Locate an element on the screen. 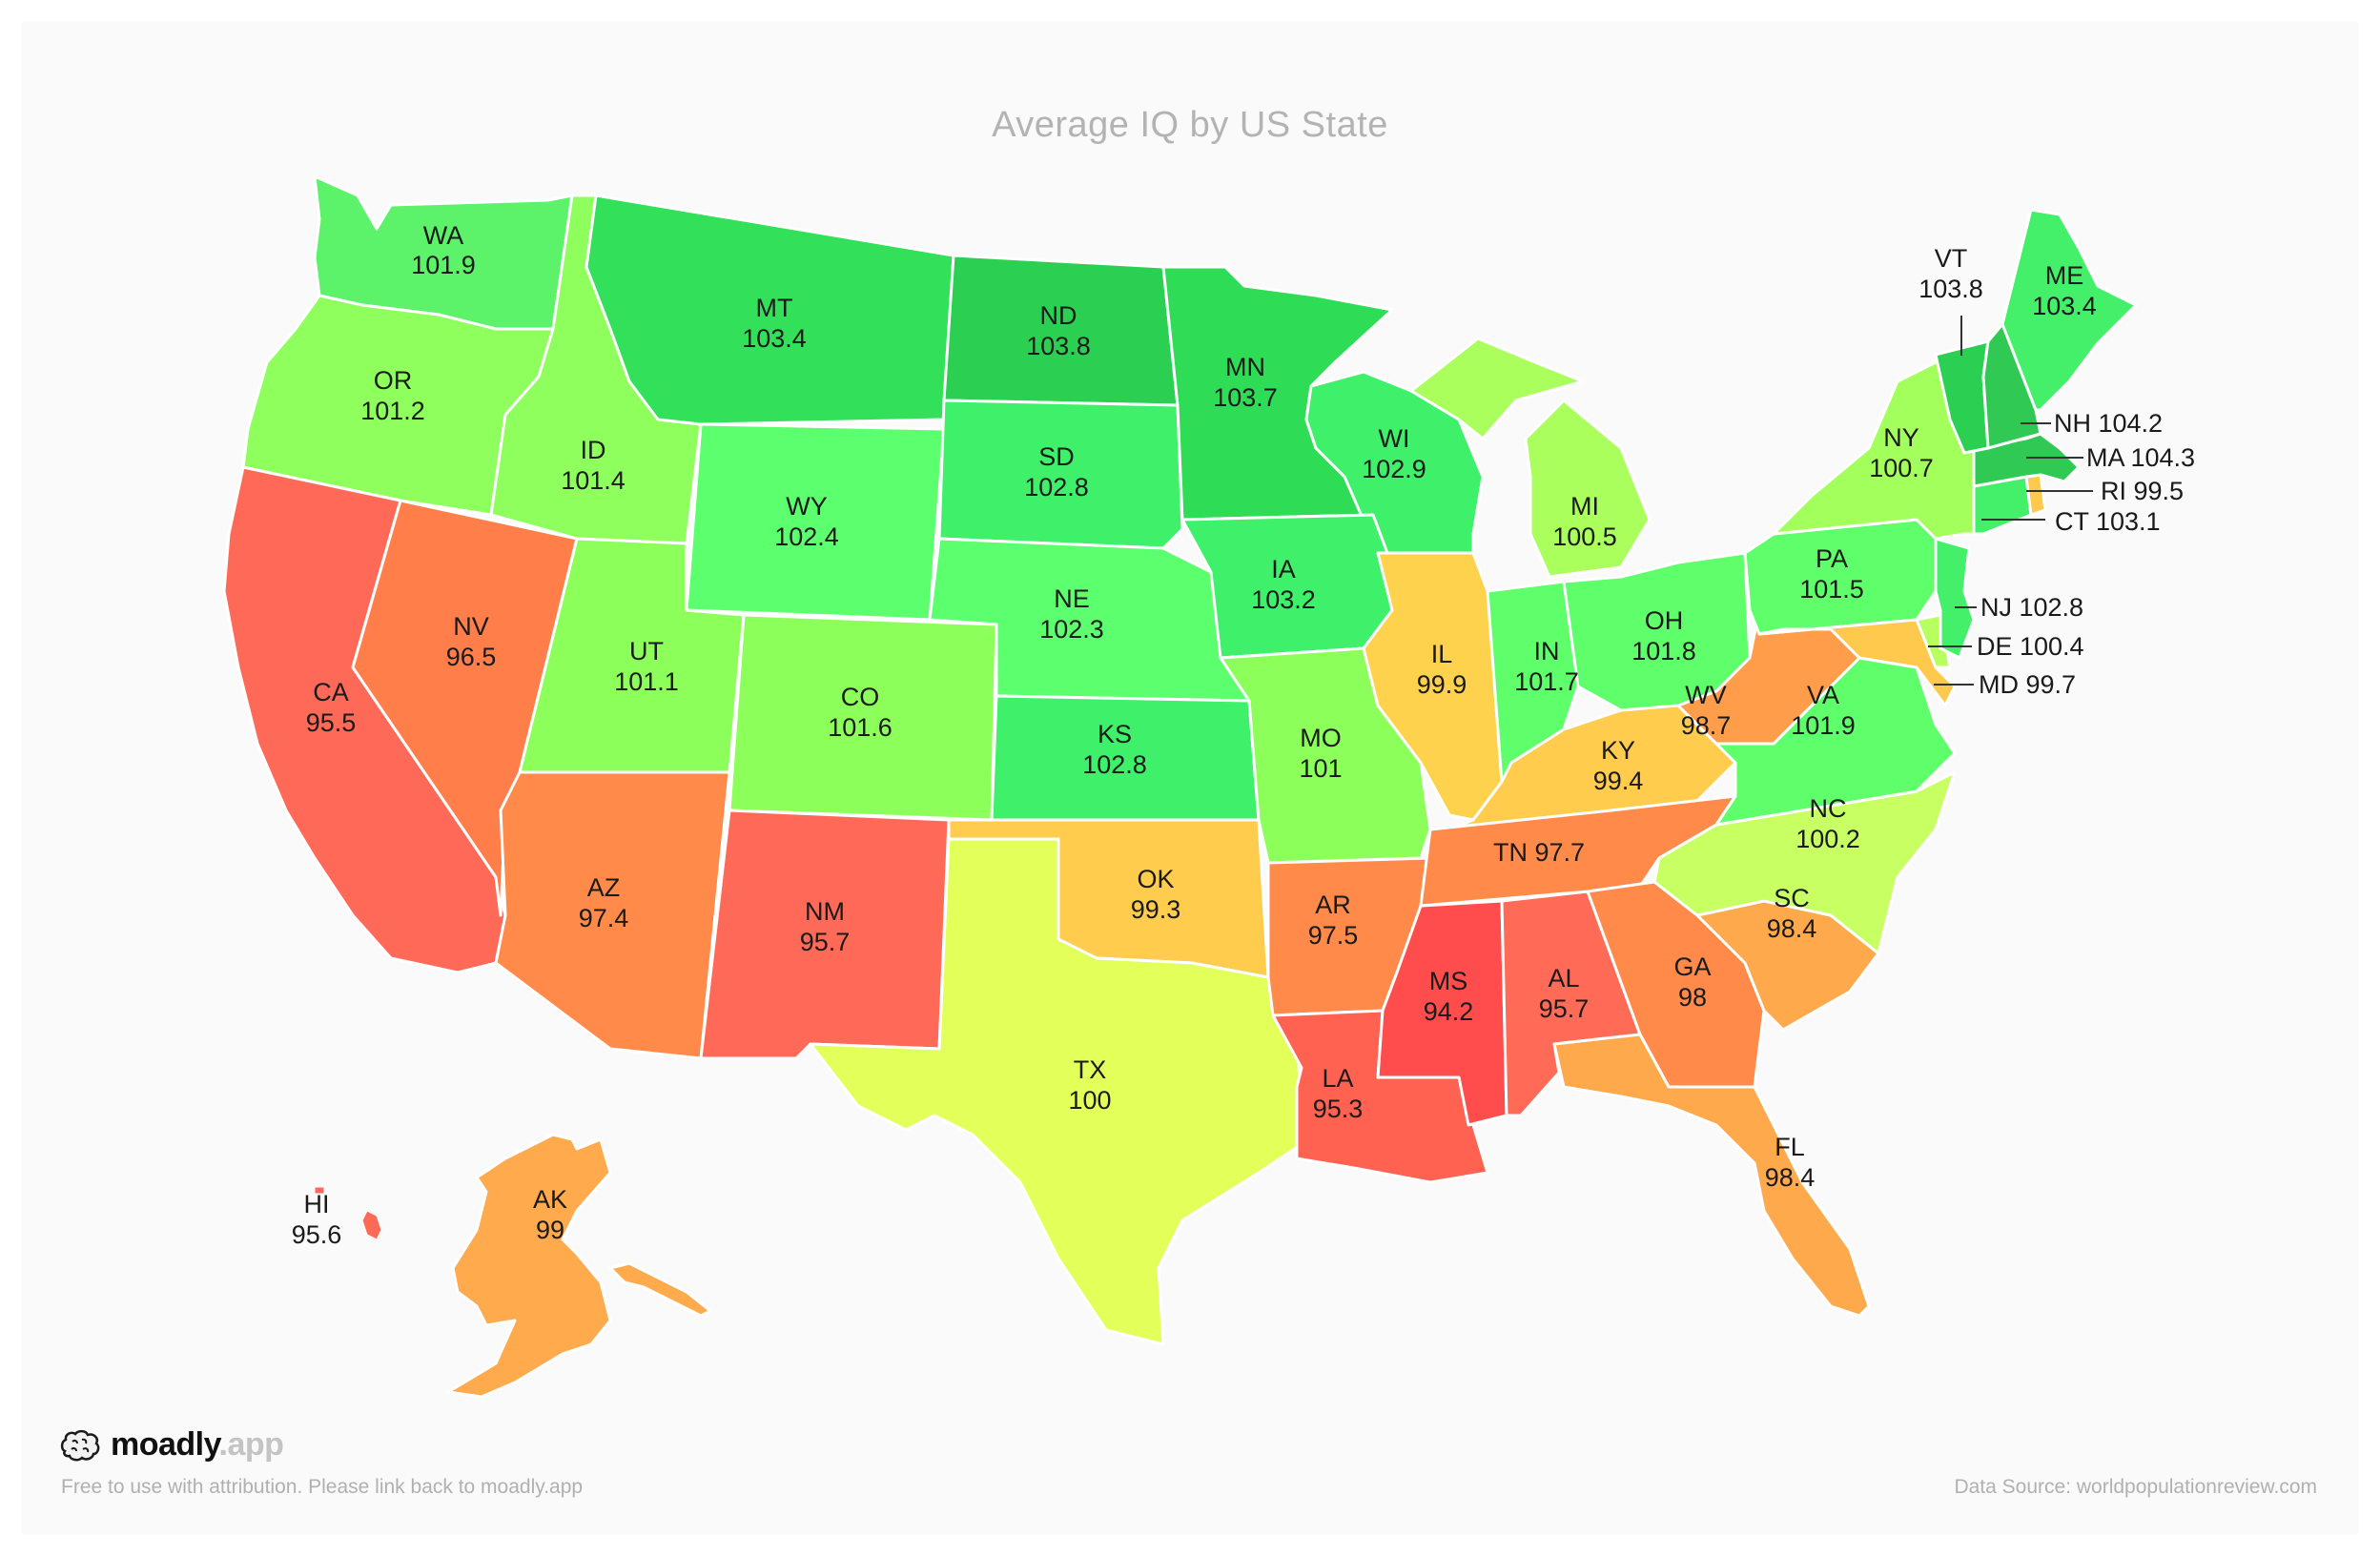  label-mi: MI is located at coordinates (1585, 506).